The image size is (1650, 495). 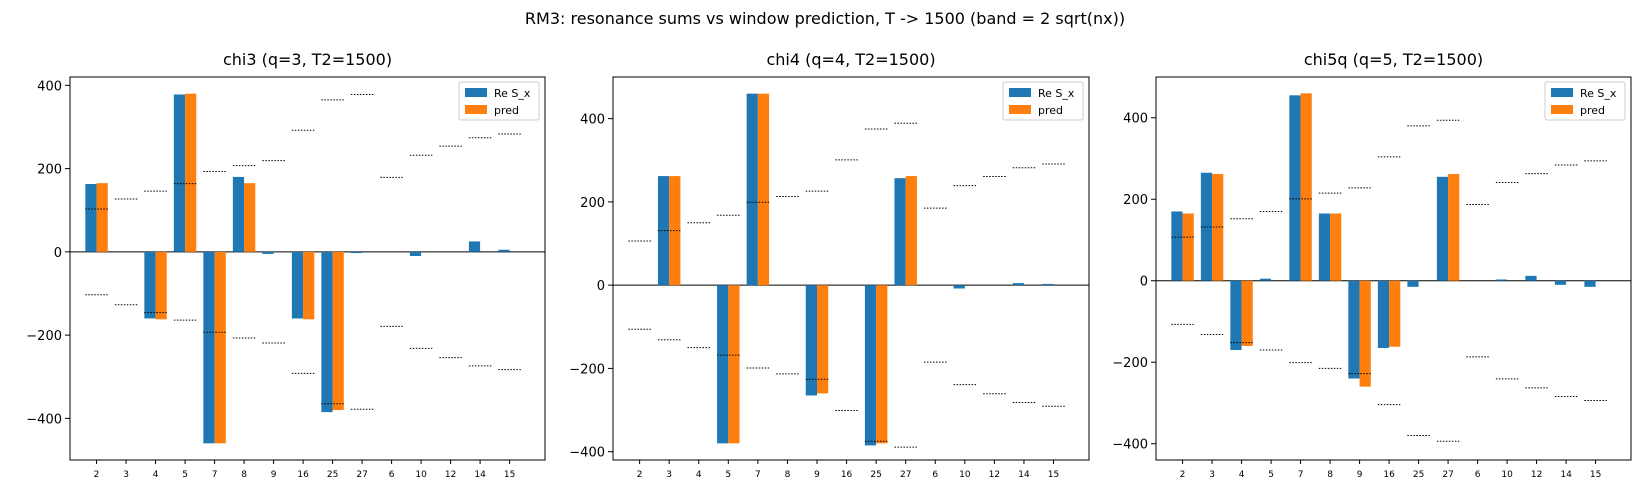 I want to click on legend-label: Re S_x, so click(x=1598, y=93).